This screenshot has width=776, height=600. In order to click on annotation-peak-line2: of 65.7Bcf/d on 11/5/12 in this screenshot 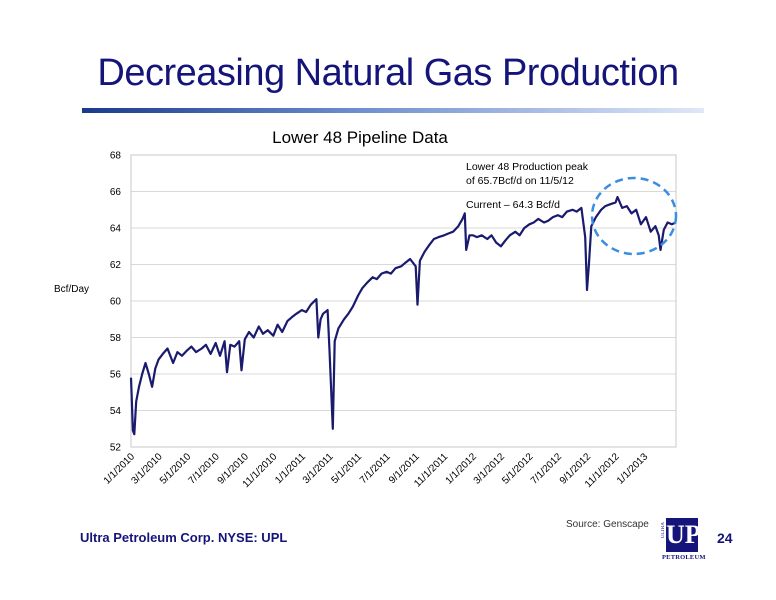, I will do `click(520, 181)`.